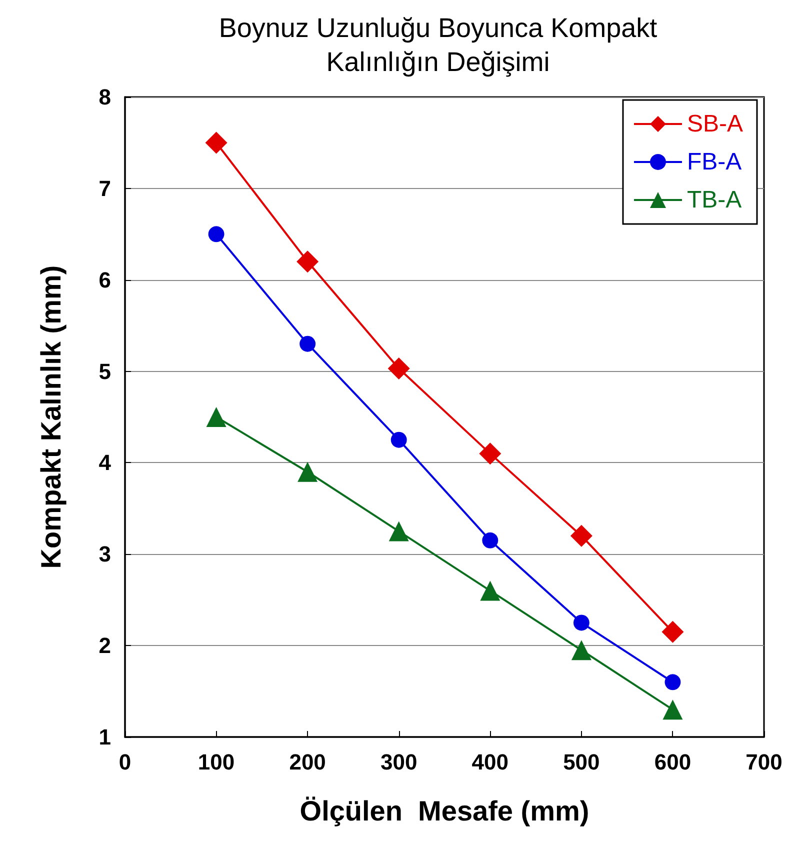 The width and height of the screenshot is (793, 844). I want to click on x-tick-label: 300, so click(399, 762).